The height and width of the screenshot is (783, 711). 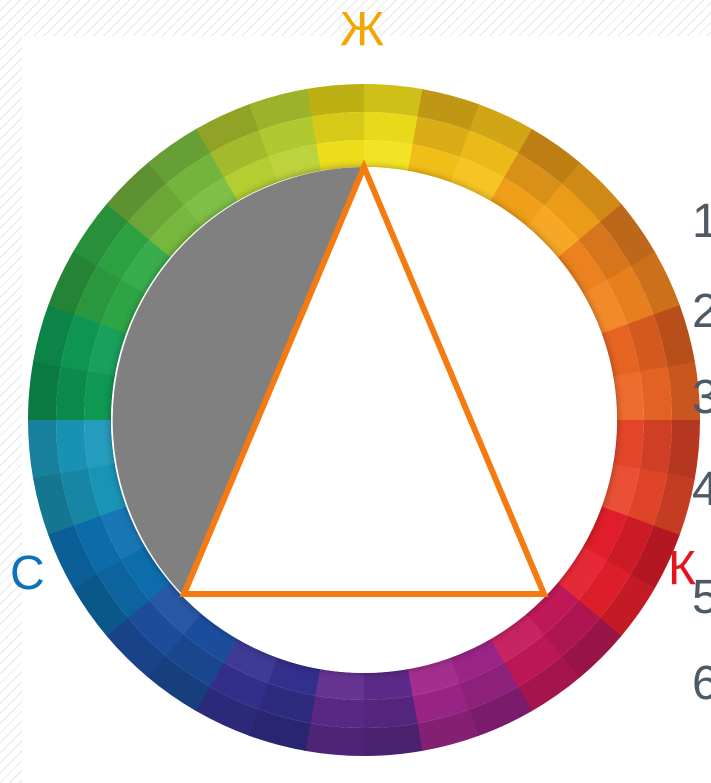 What do you see at coordinates (362, 29) in the screenshot?
I see `label-yellow: Ж` at bounding box center [362, 29].